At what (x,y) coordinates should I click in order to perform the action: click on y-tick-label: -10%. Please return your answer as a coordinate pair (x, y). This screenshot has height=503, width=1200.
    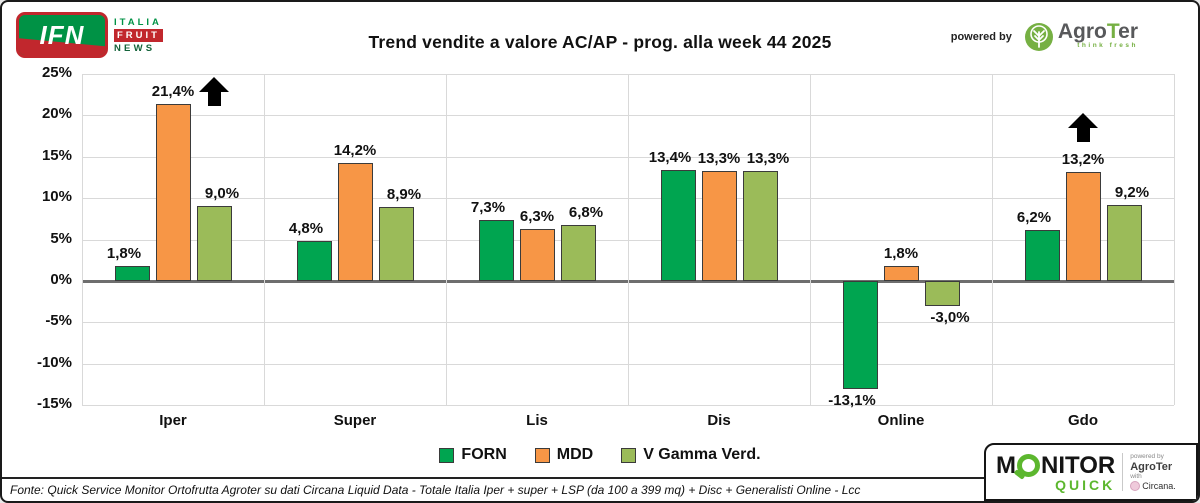
    Looking at the image, I should click on (54, 362).